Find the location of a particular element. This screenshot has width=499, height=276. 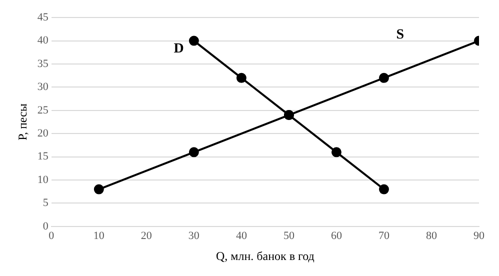

y-tick-label: 30 is located at coordinates (43, 87).